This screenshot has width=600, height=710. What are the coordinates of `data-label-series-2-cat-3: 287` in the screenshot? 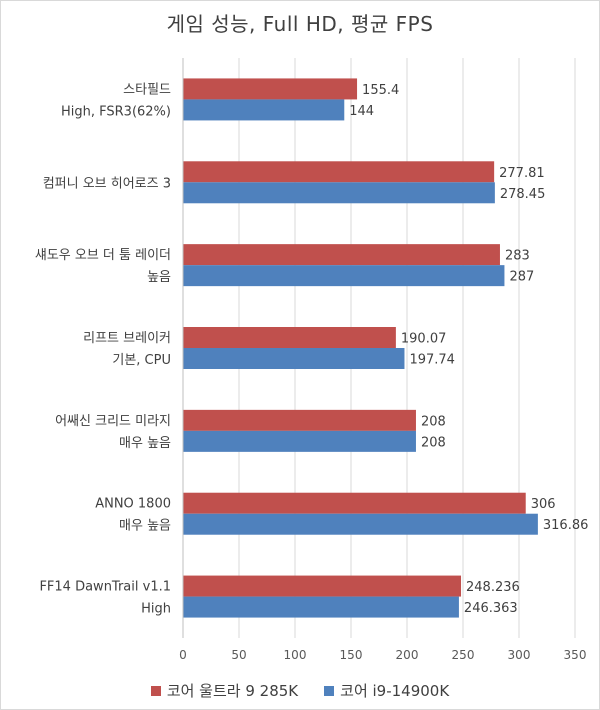 It's located at (521, 277).